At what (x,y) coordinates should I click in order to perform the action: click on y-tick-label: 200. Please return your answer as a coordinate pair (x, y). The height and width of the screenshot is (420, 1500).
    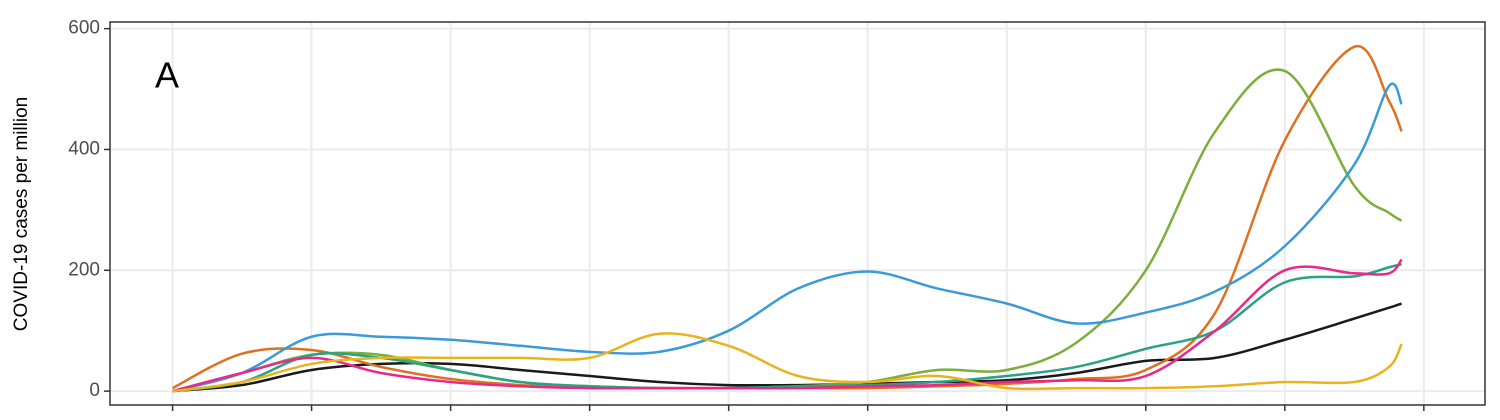
    Looking at the image, I should click on (84, 269).